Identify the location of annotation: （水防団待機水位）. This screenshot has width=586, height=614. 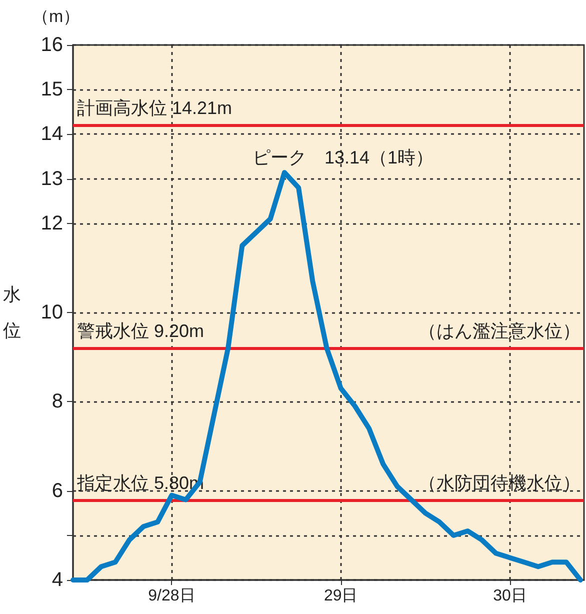
(499, 482).